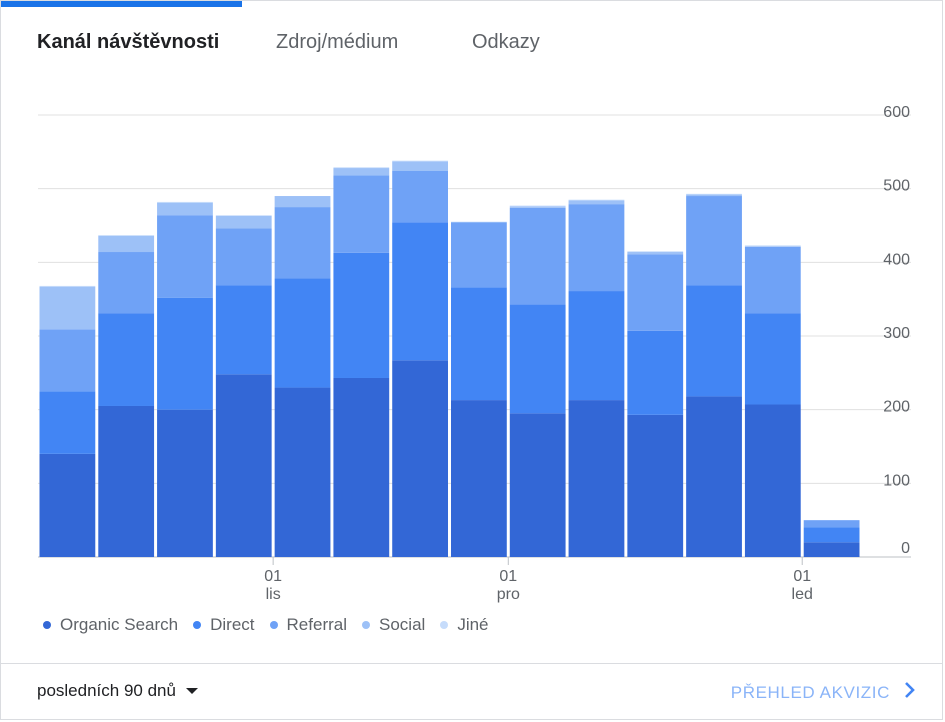 The image size is (945, 722). I want to click on acquisition-overview-link: PŘEHLED AKVIZIC, so click(823, 692).